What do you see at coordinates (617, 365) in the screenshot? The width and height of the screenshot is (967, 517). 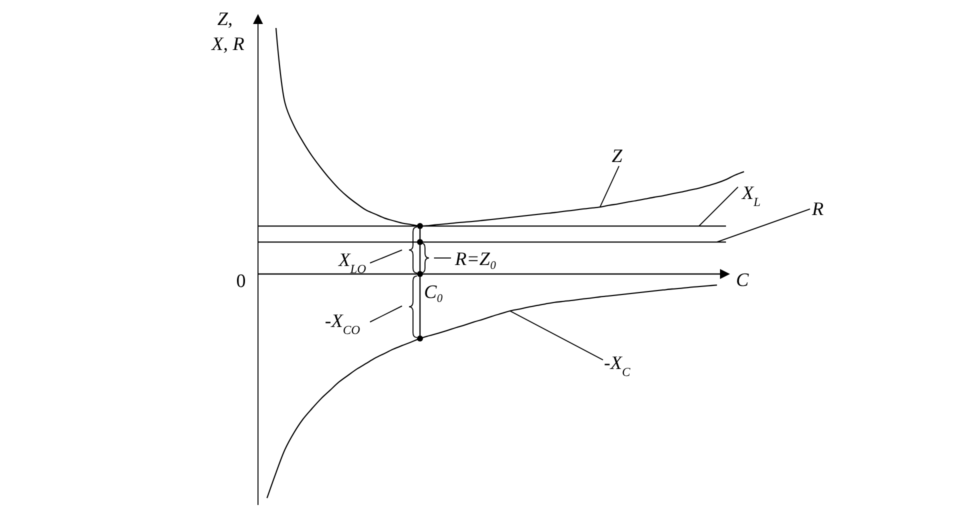 I see `text: -X$_{C}$` at bounding box center [617, 365].